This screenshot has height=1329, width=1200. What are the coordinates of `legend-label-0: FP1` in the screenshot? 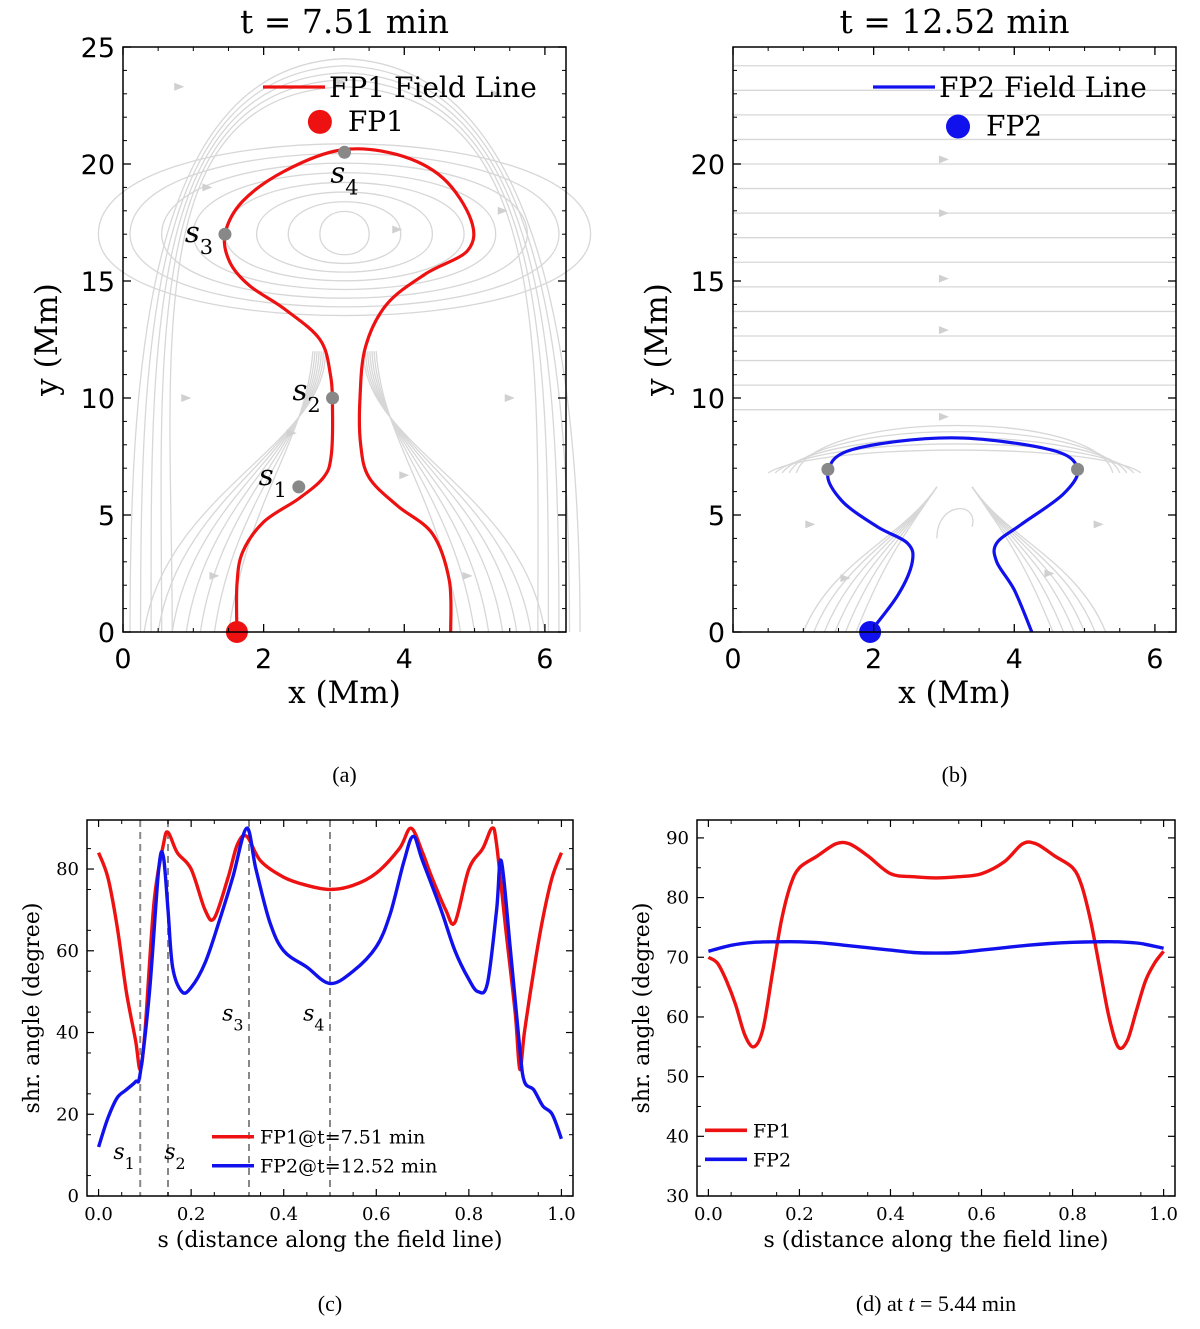 It's located at (772, 1131).